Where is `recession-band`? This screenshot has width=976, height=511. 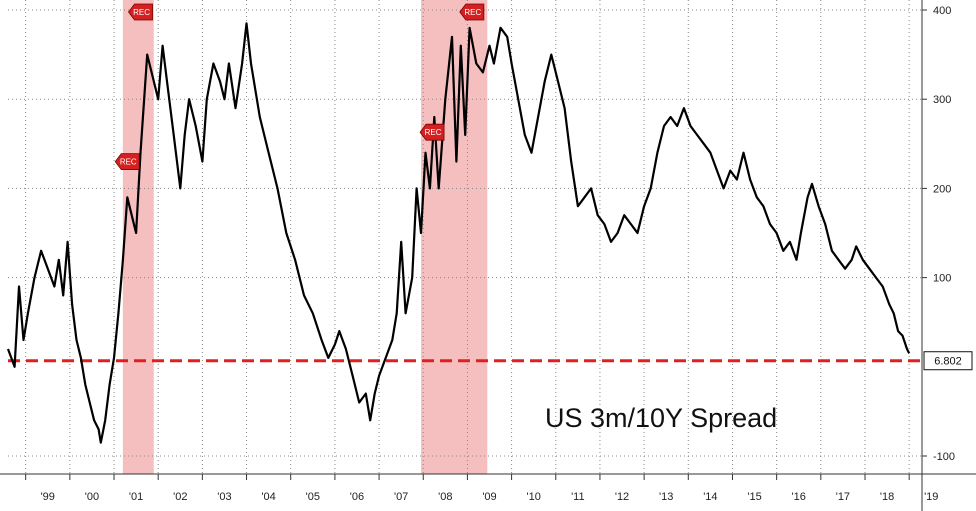
recession-band is located at coordinates (138, 237).